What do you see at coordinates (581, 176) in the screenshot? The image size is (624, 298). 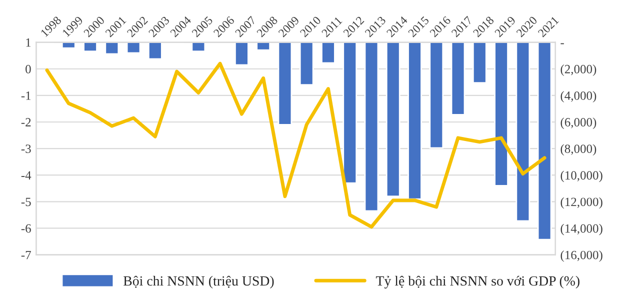 I see `y2-tick-label: (10,000)` at bounding box center [581, 176].